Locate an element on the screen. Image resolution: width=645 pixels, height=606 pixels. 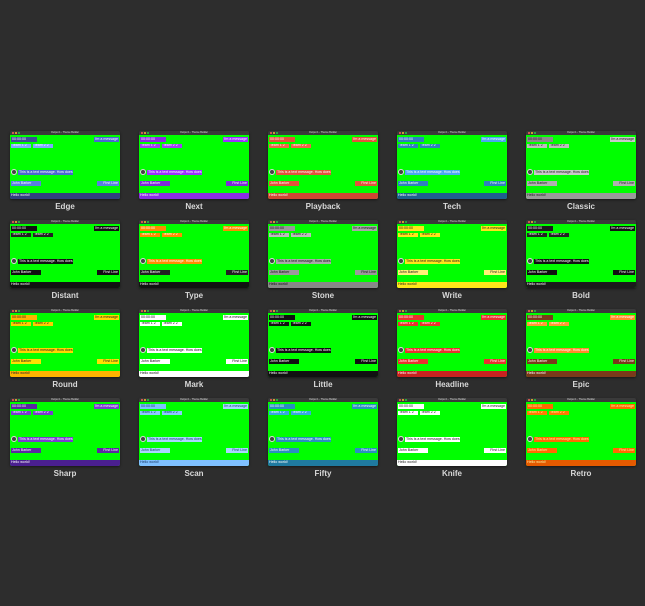
theme-name: Write is located at coordinates (452, 295).